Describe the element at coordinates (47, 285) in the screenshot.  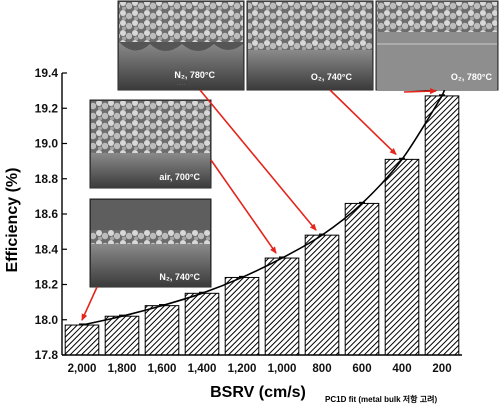
I see `y-tick-label: 18.2` at that location.